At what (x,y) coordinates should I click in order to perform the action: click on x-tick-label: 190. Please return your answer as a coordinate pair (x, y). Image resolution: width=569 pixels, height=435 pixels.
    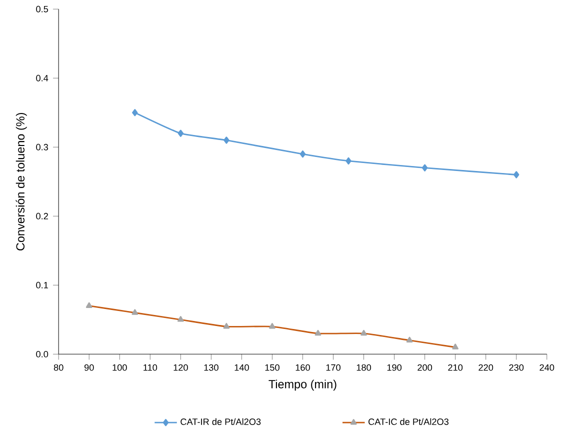
    Looking at the image, I should click on (394, 367).